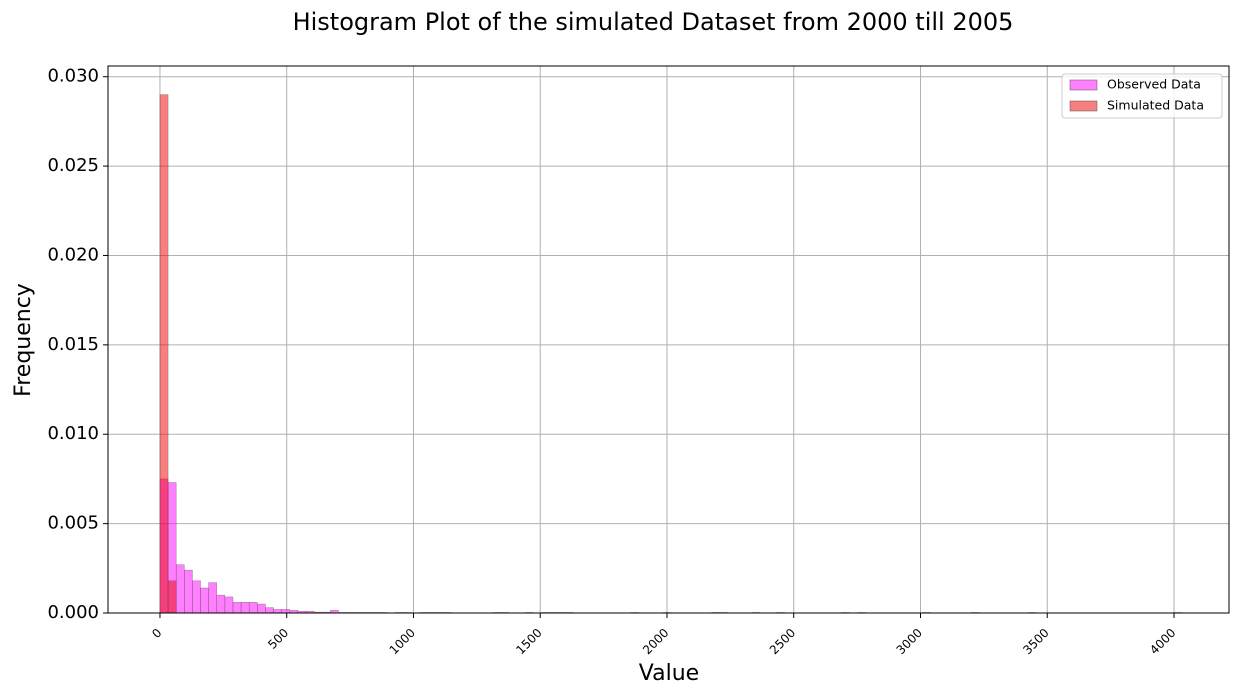  Describe the element at coordinates (655, 641) in the screenshot. I see `x-tick-label: 2000` at that location.